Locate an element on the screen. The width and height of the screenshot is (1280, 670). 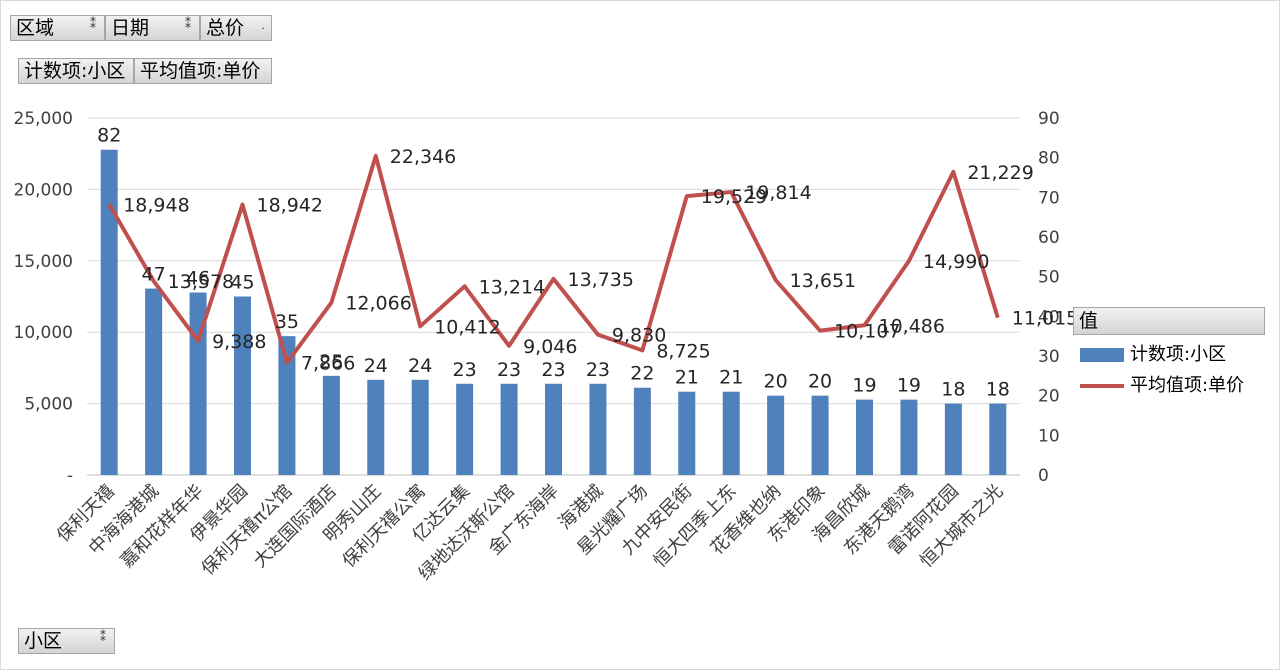
right-axis-tick-label: 60 is located at coordinates (1049, 238).